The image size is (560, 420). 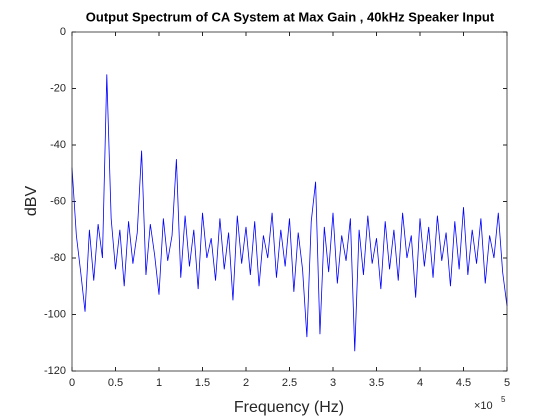 What do you see at coordinates (289, 407) in the screenshot?
I see `x-axis-label: Frequency (Hz)` at bounding box center [289, 407].